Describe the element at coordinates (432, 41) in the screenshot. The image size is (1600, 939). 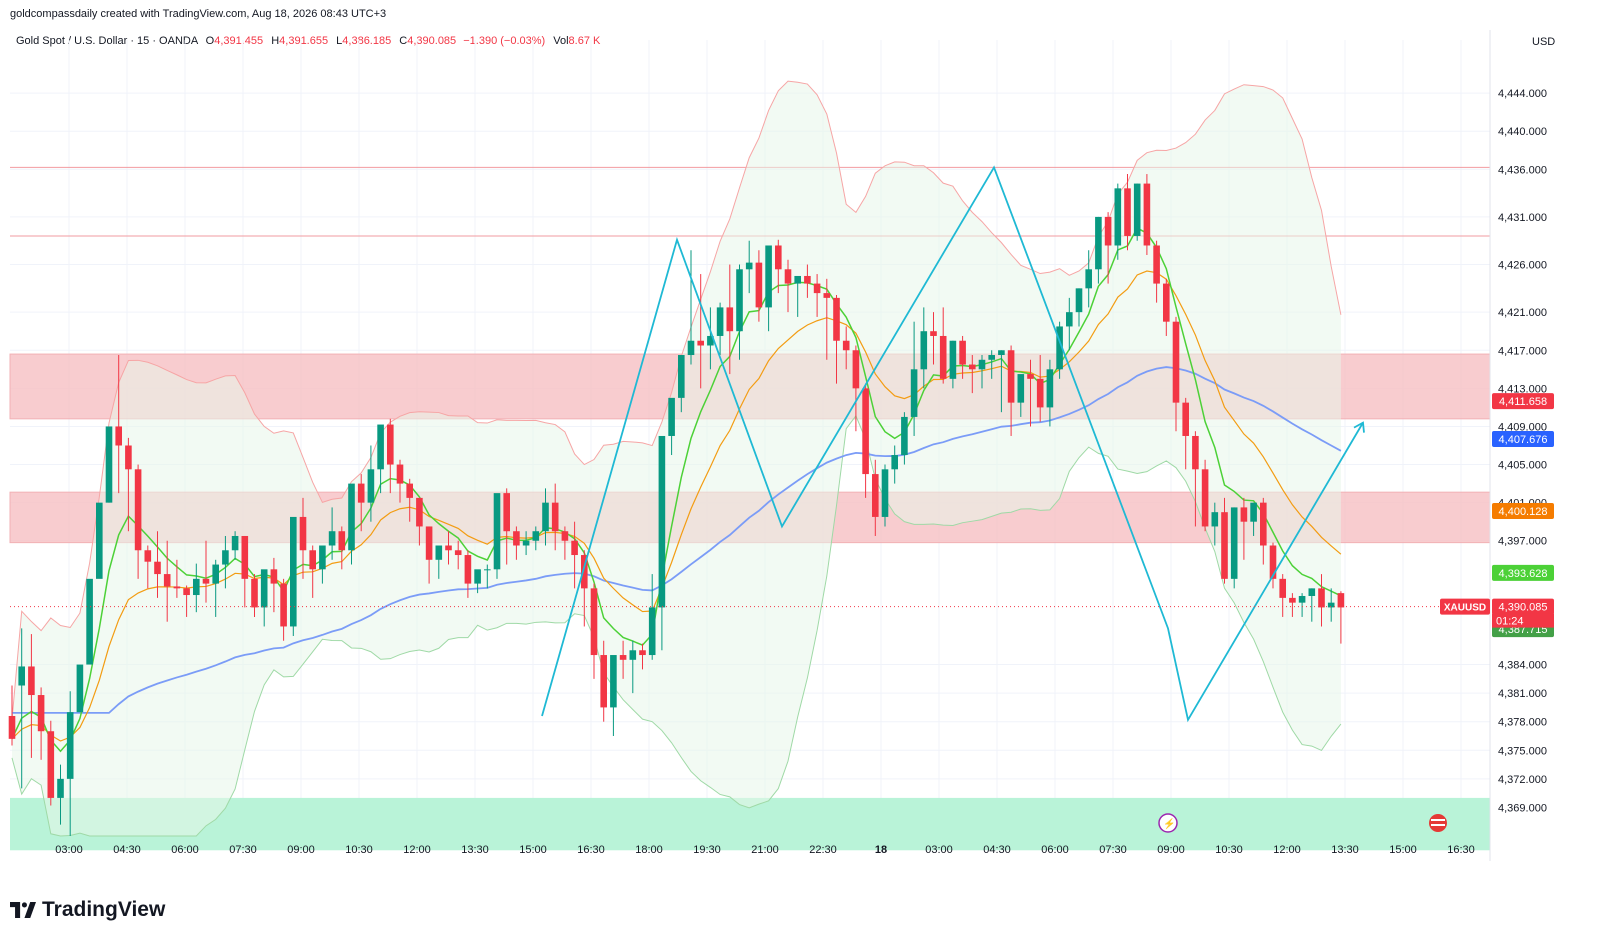
I see `close-value: 4,390.085` at that location.